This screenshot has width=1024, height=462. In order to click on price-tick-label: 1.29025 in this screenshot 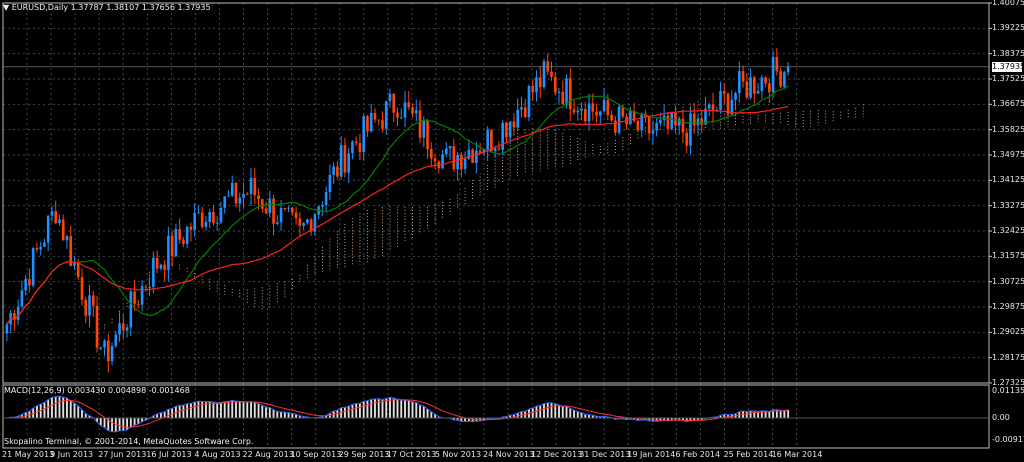, I will do `click(1008, 332)`.